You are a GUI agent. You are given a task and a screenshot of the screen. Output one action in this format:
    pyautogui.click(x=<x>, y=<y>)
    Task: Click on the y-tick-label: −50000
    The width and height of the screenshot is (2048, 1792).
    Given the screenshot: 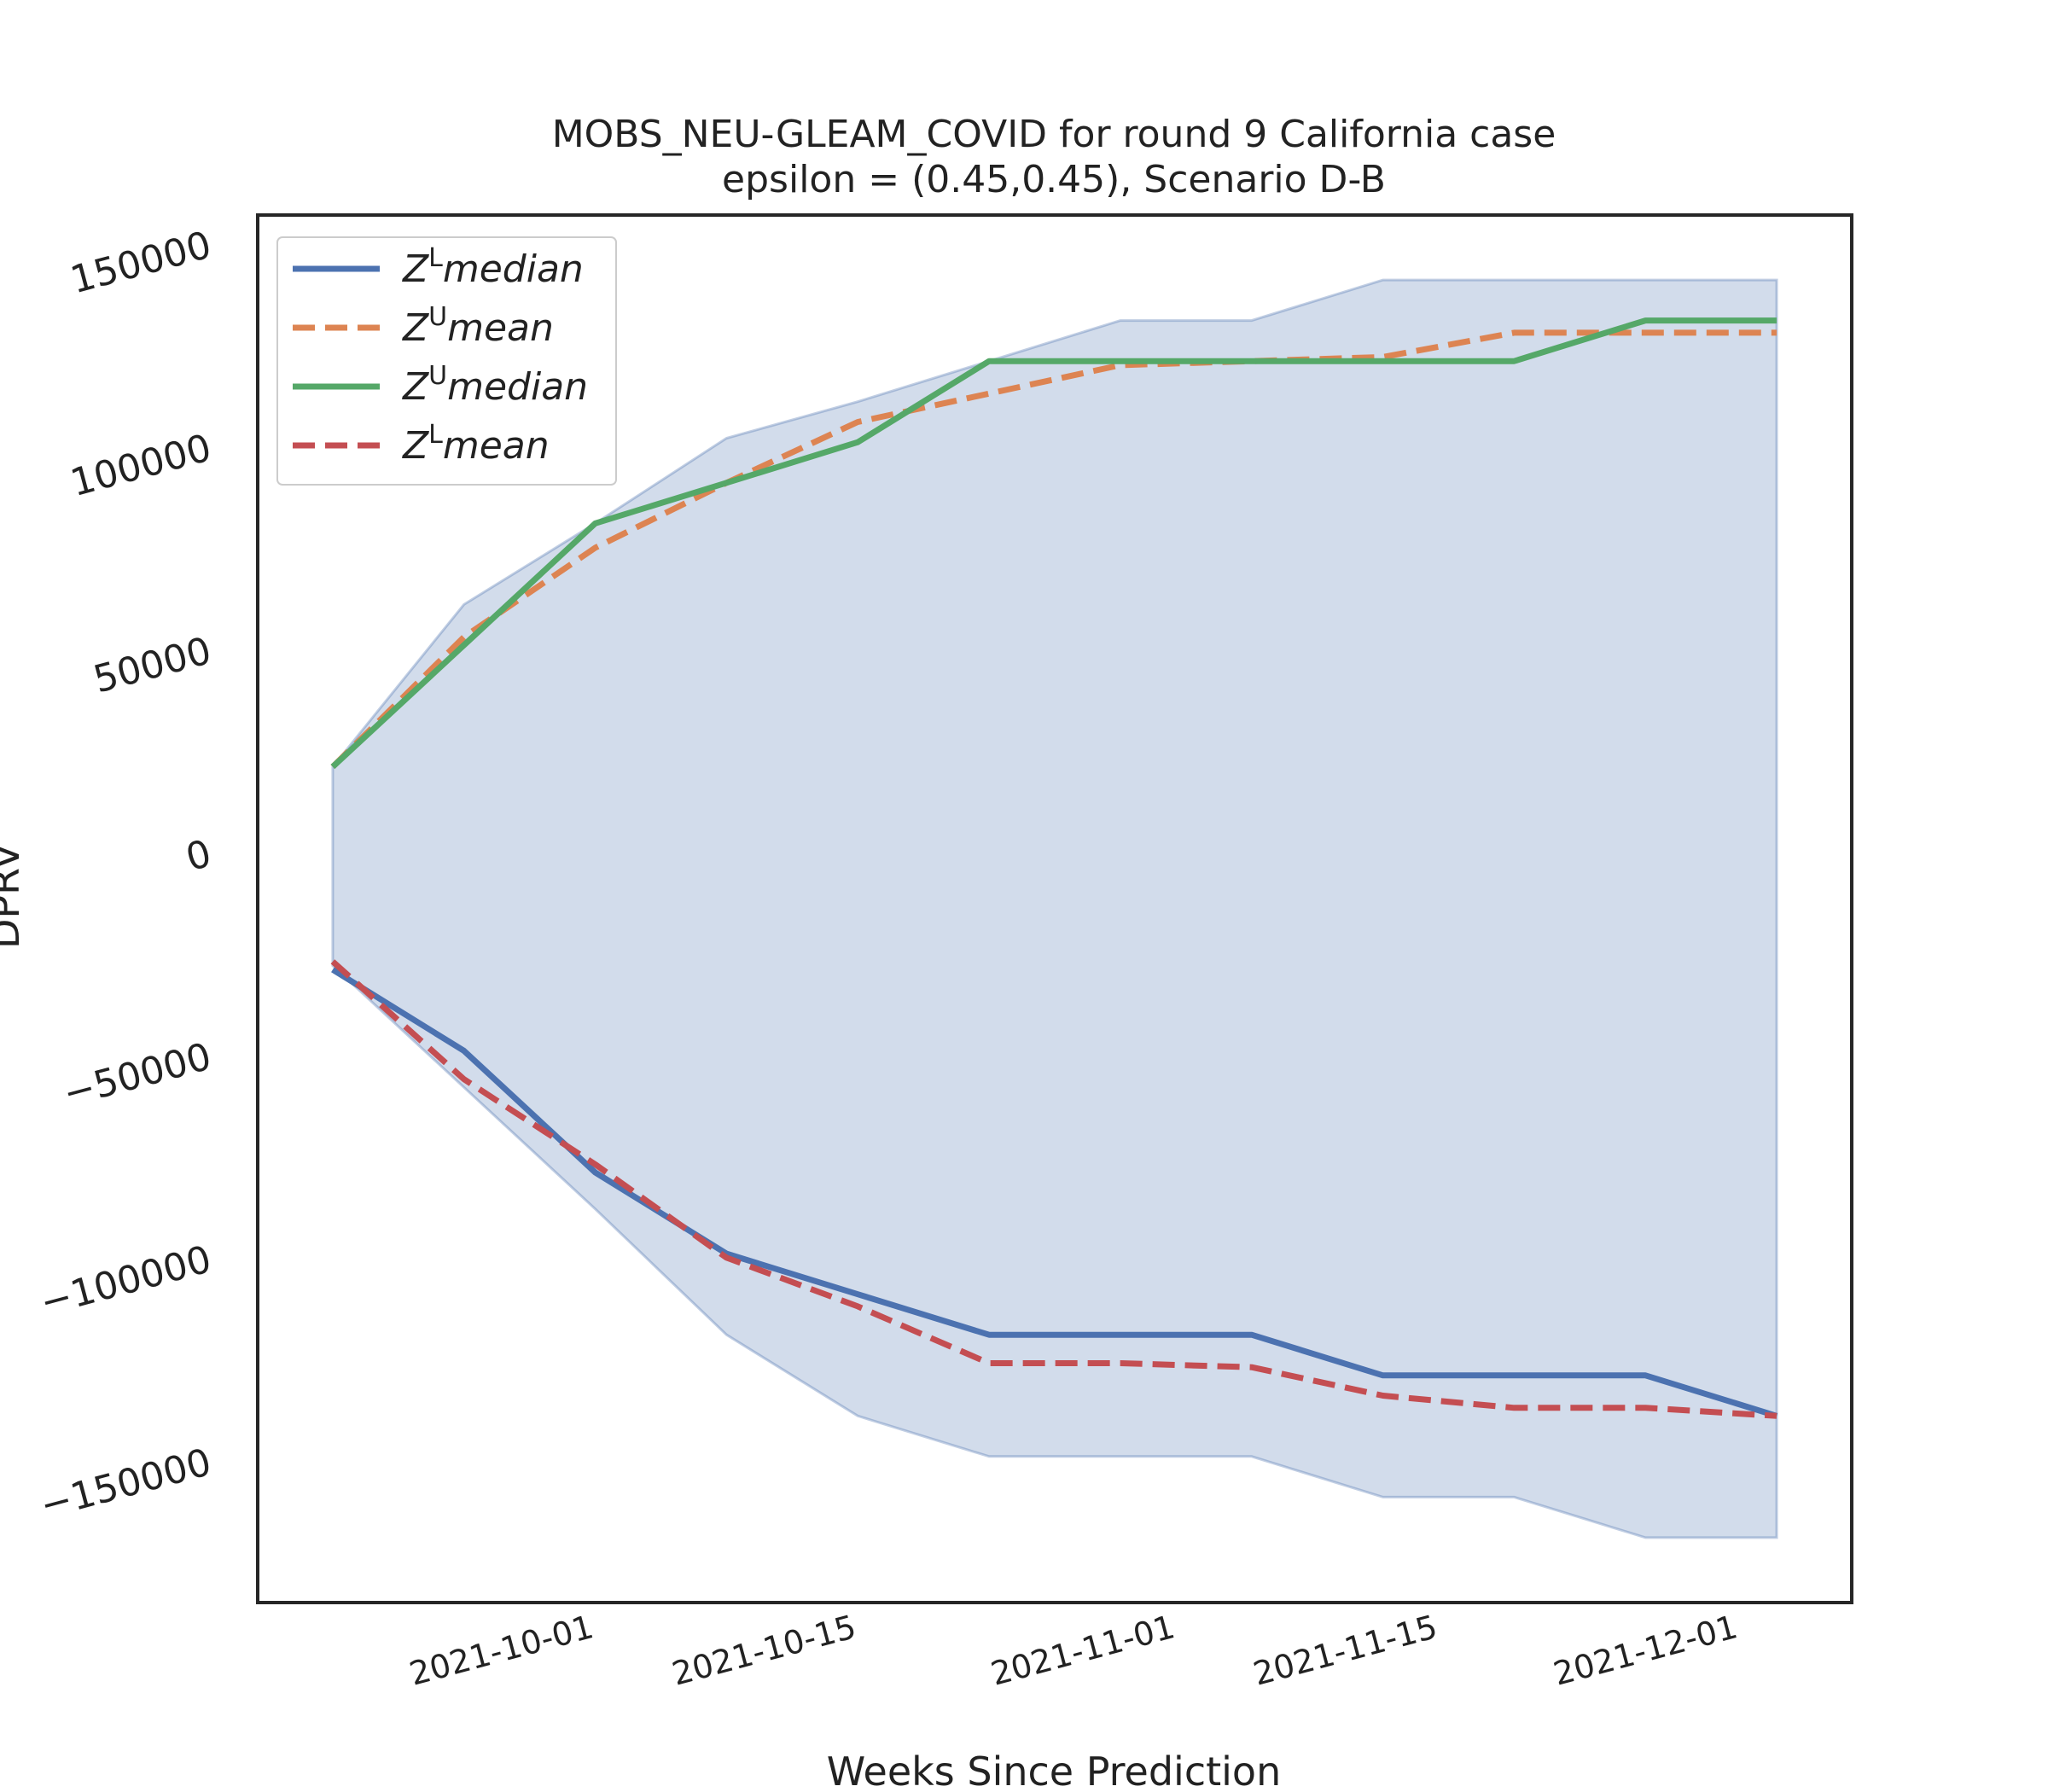 What is the action you would take?
    pyautogui.click(x=137, y=1075)
    